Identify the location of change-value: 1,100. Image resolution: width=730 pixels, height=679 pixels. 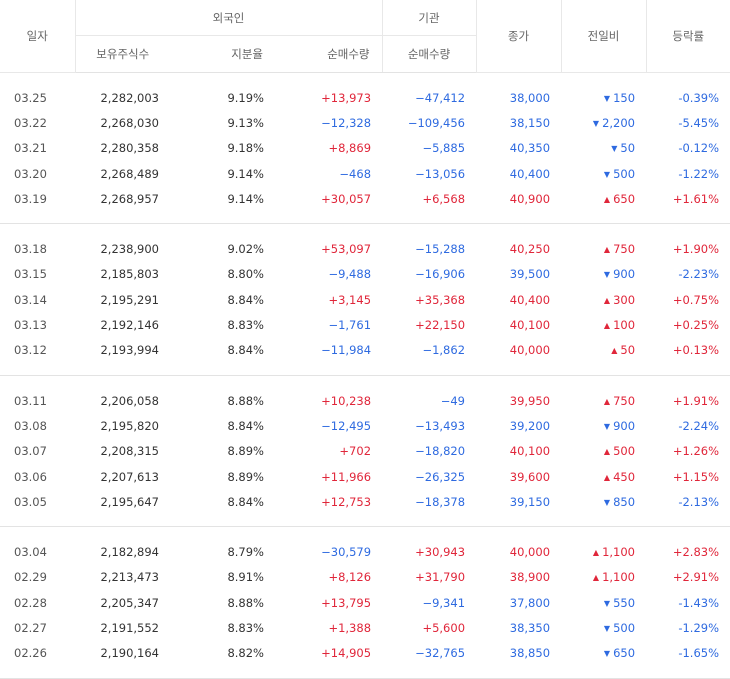
(619, 552).